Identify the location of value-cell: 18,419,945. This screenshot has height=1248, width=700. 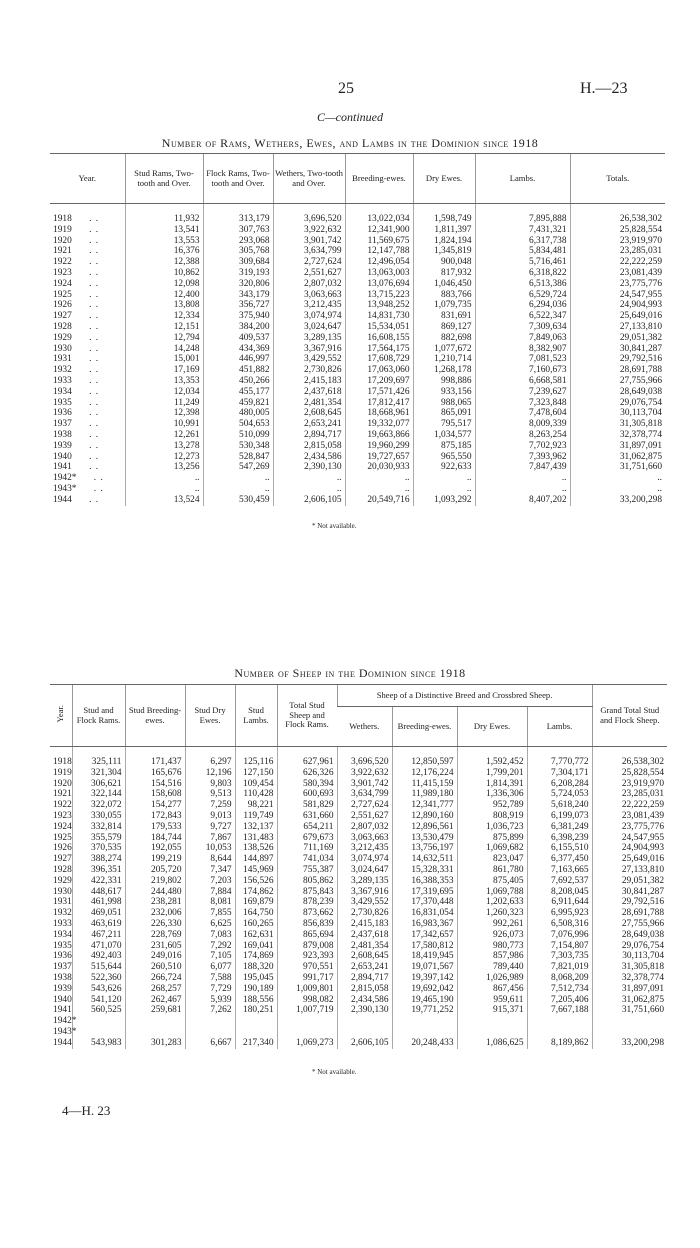
(424, 957).